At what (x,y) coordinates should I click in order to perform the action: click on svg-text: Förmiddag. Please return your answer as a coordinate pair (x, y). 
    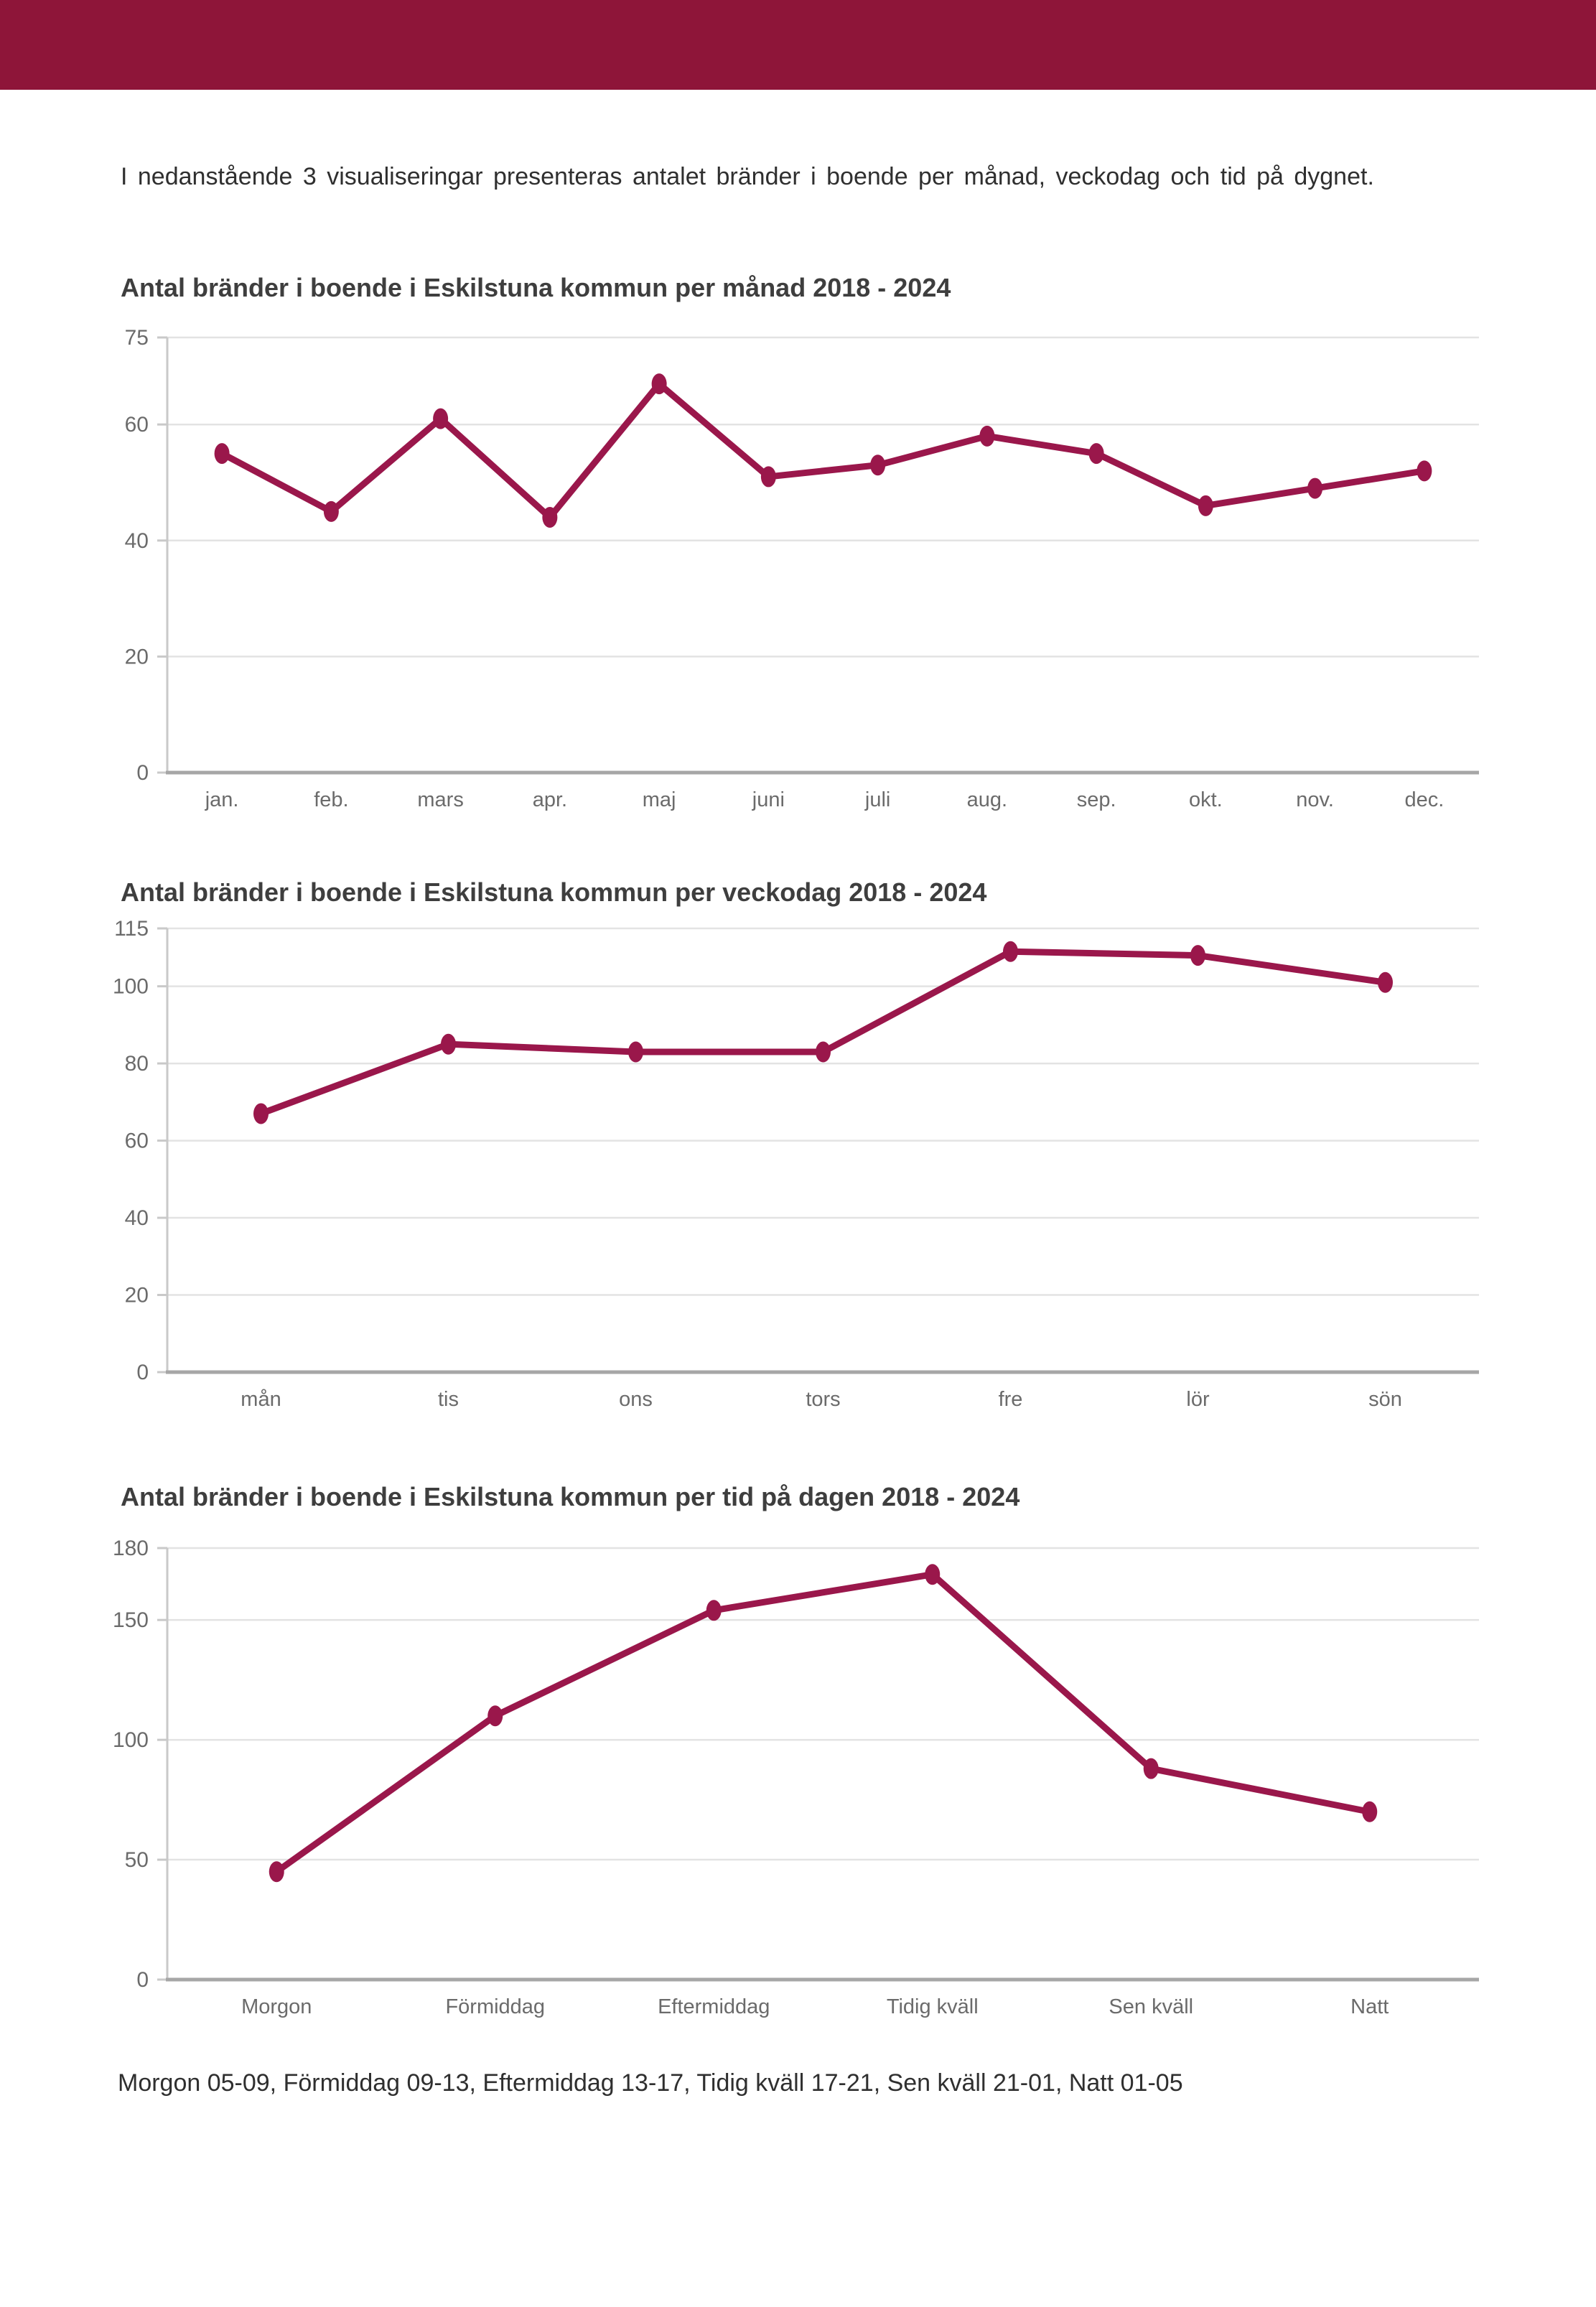
    Looking at the image, I should click on (495, 2006).